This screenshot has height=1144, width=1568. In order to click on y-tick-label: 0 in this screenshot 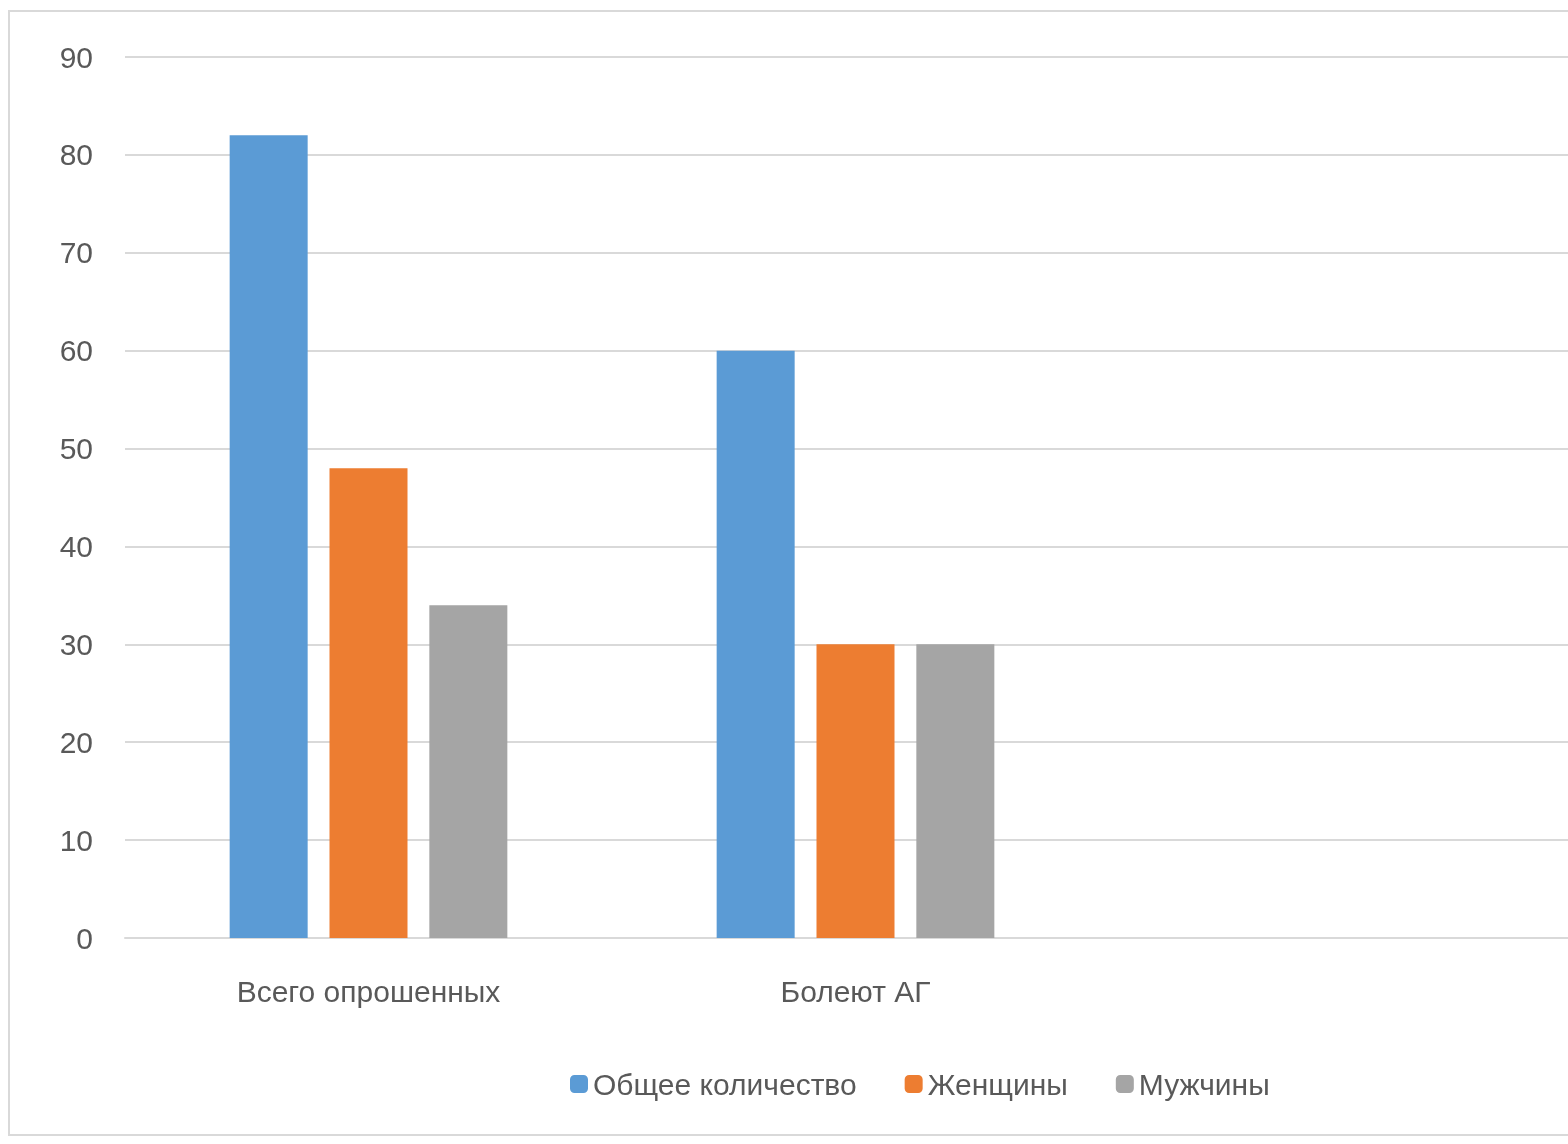, I will do `click(84, 938)`.